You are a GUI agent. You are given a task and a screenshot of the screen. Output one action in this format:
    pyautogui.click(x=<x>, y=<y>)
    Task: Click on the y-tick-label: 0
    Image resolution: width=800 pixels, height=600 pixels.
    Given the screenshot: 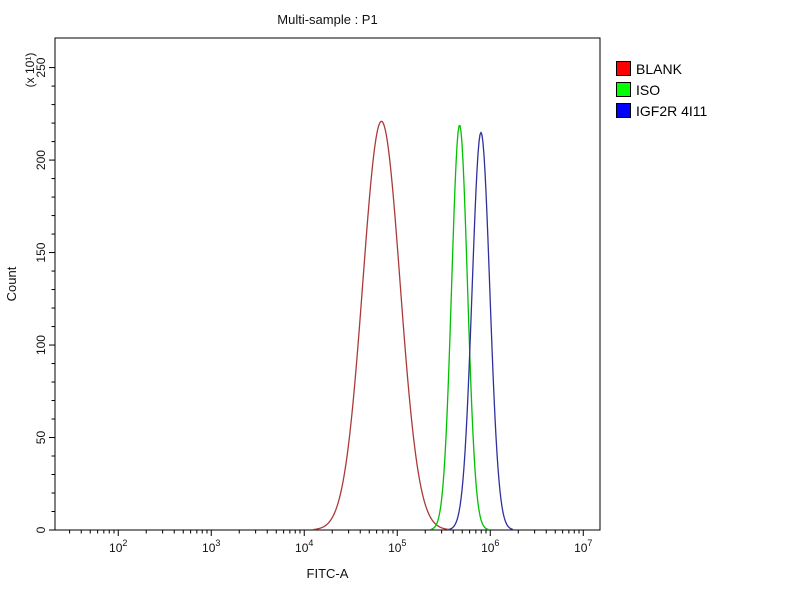 What is the action you would take?
    pyautogui.click(x=41, y=529)
    